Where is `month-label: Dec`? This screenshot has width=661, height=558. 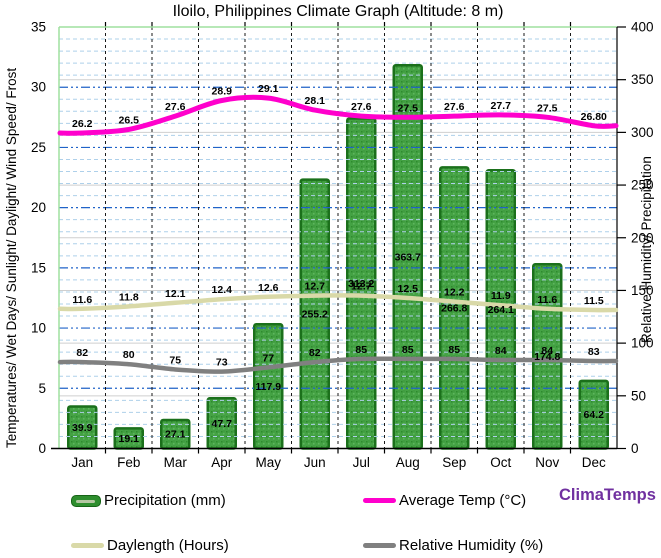 month-label: Dec is located at coordinates (594, 462).